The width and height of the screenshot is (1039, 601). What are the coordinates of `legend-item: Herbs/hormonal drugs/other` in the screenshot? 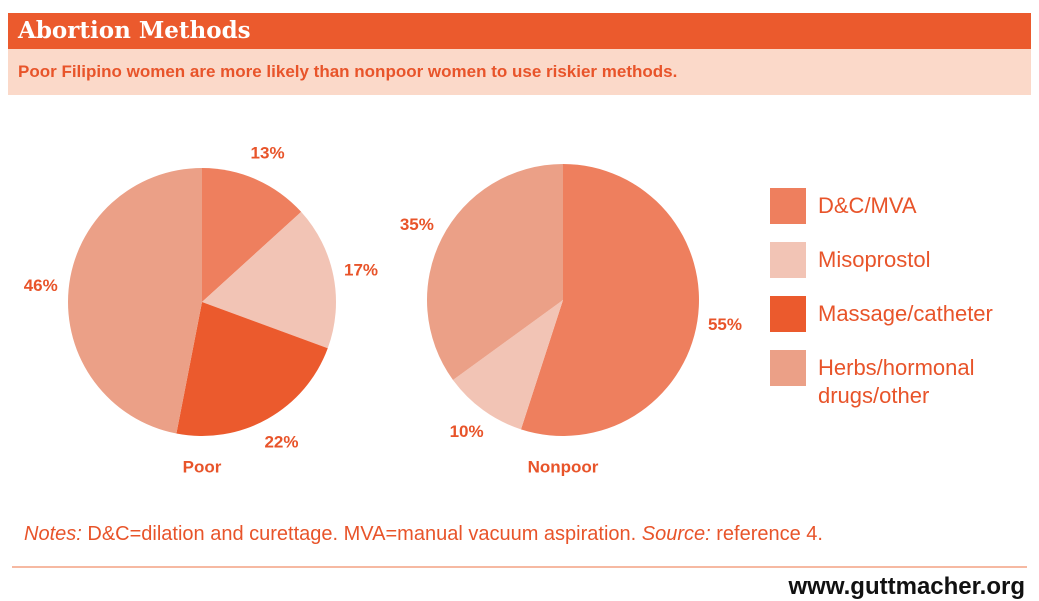 It's located at (890, 380).